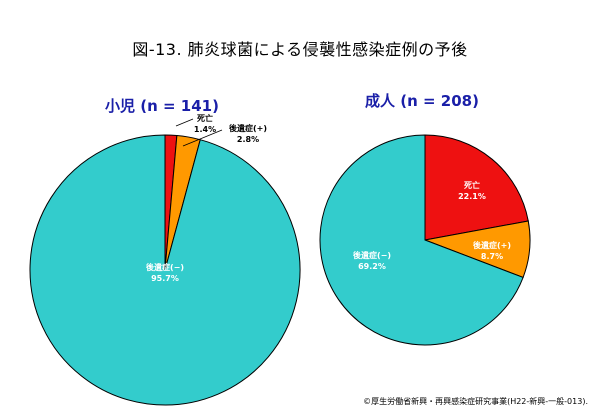  What do you see at coordinates (204, 118) in the screenshot?
I see `slice-label-0-0: 死亡` at bounding box center [204, 118].